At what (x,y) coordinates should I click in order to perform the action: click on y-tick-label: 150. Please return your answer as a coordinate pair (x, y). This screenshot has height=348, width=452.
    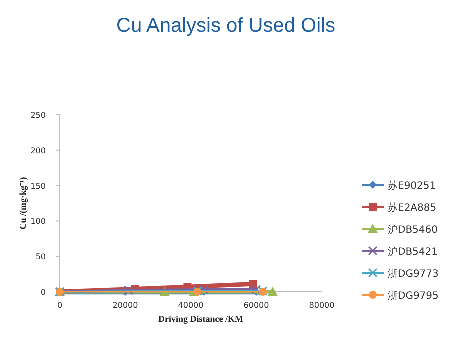
    Looking at the image, I should click on (38, 186).